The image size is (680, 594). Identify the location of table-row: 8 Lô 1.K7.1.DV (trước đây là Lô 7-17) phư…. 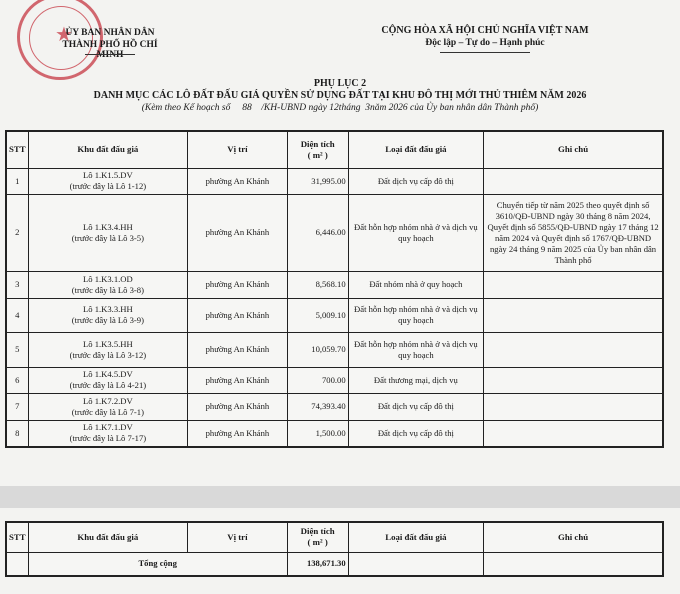
(334, 433).